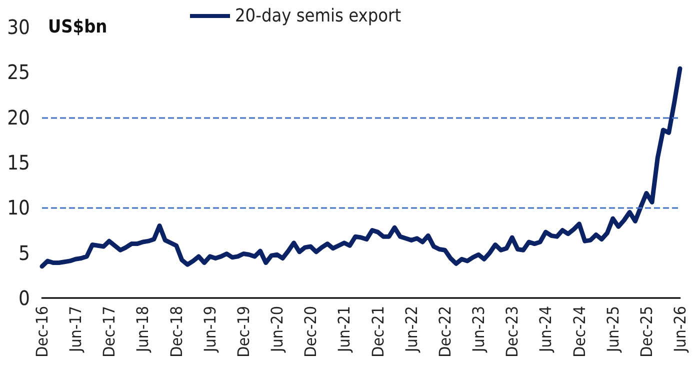 The height and width of the screenshot is (389, 693). I want to click on x-tick-label: Jun-24, so click(546, 329).